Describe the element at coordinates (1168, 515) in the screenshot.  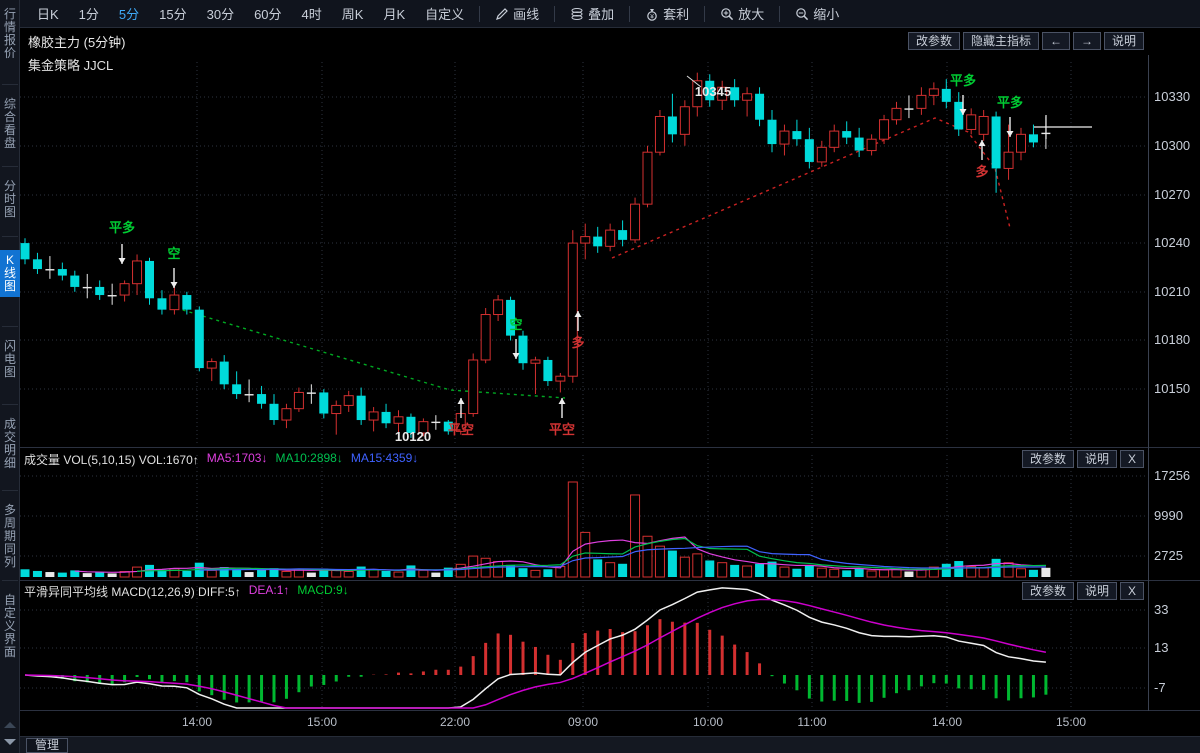
I see `axis-tick-label: 9990` at that location.